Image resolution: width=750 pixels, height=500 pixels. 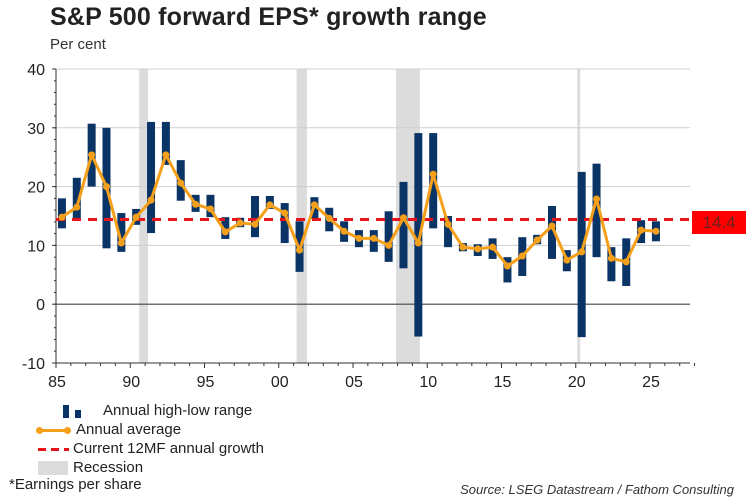 I want to click on y-tick-label: 40, so click(x=36, y=70).